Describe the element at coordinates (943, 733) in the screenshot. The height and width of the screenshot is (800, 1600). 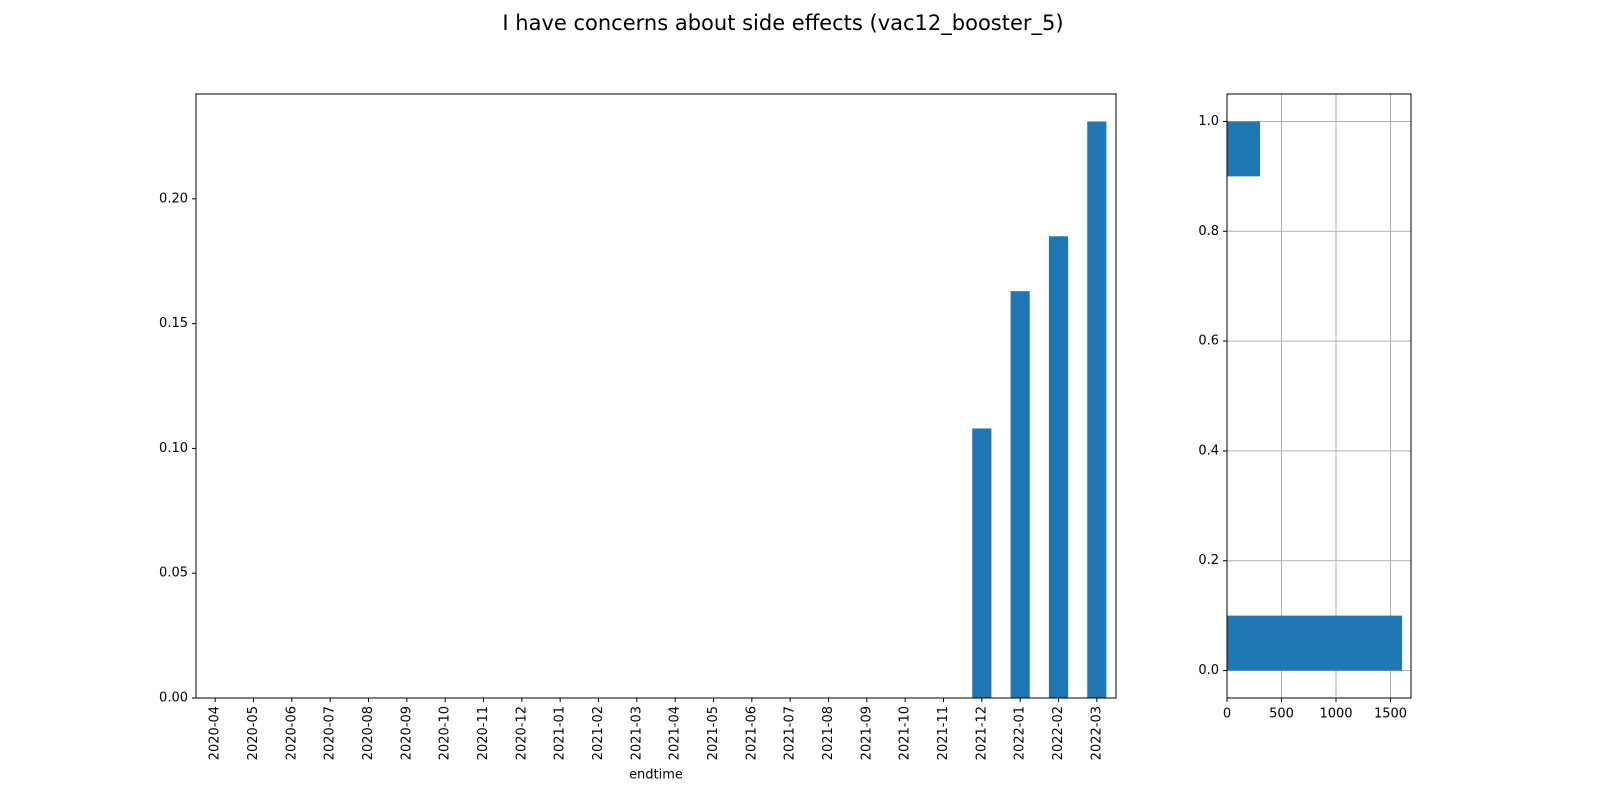
I see `x-tick-label: 2021-11` at that location.